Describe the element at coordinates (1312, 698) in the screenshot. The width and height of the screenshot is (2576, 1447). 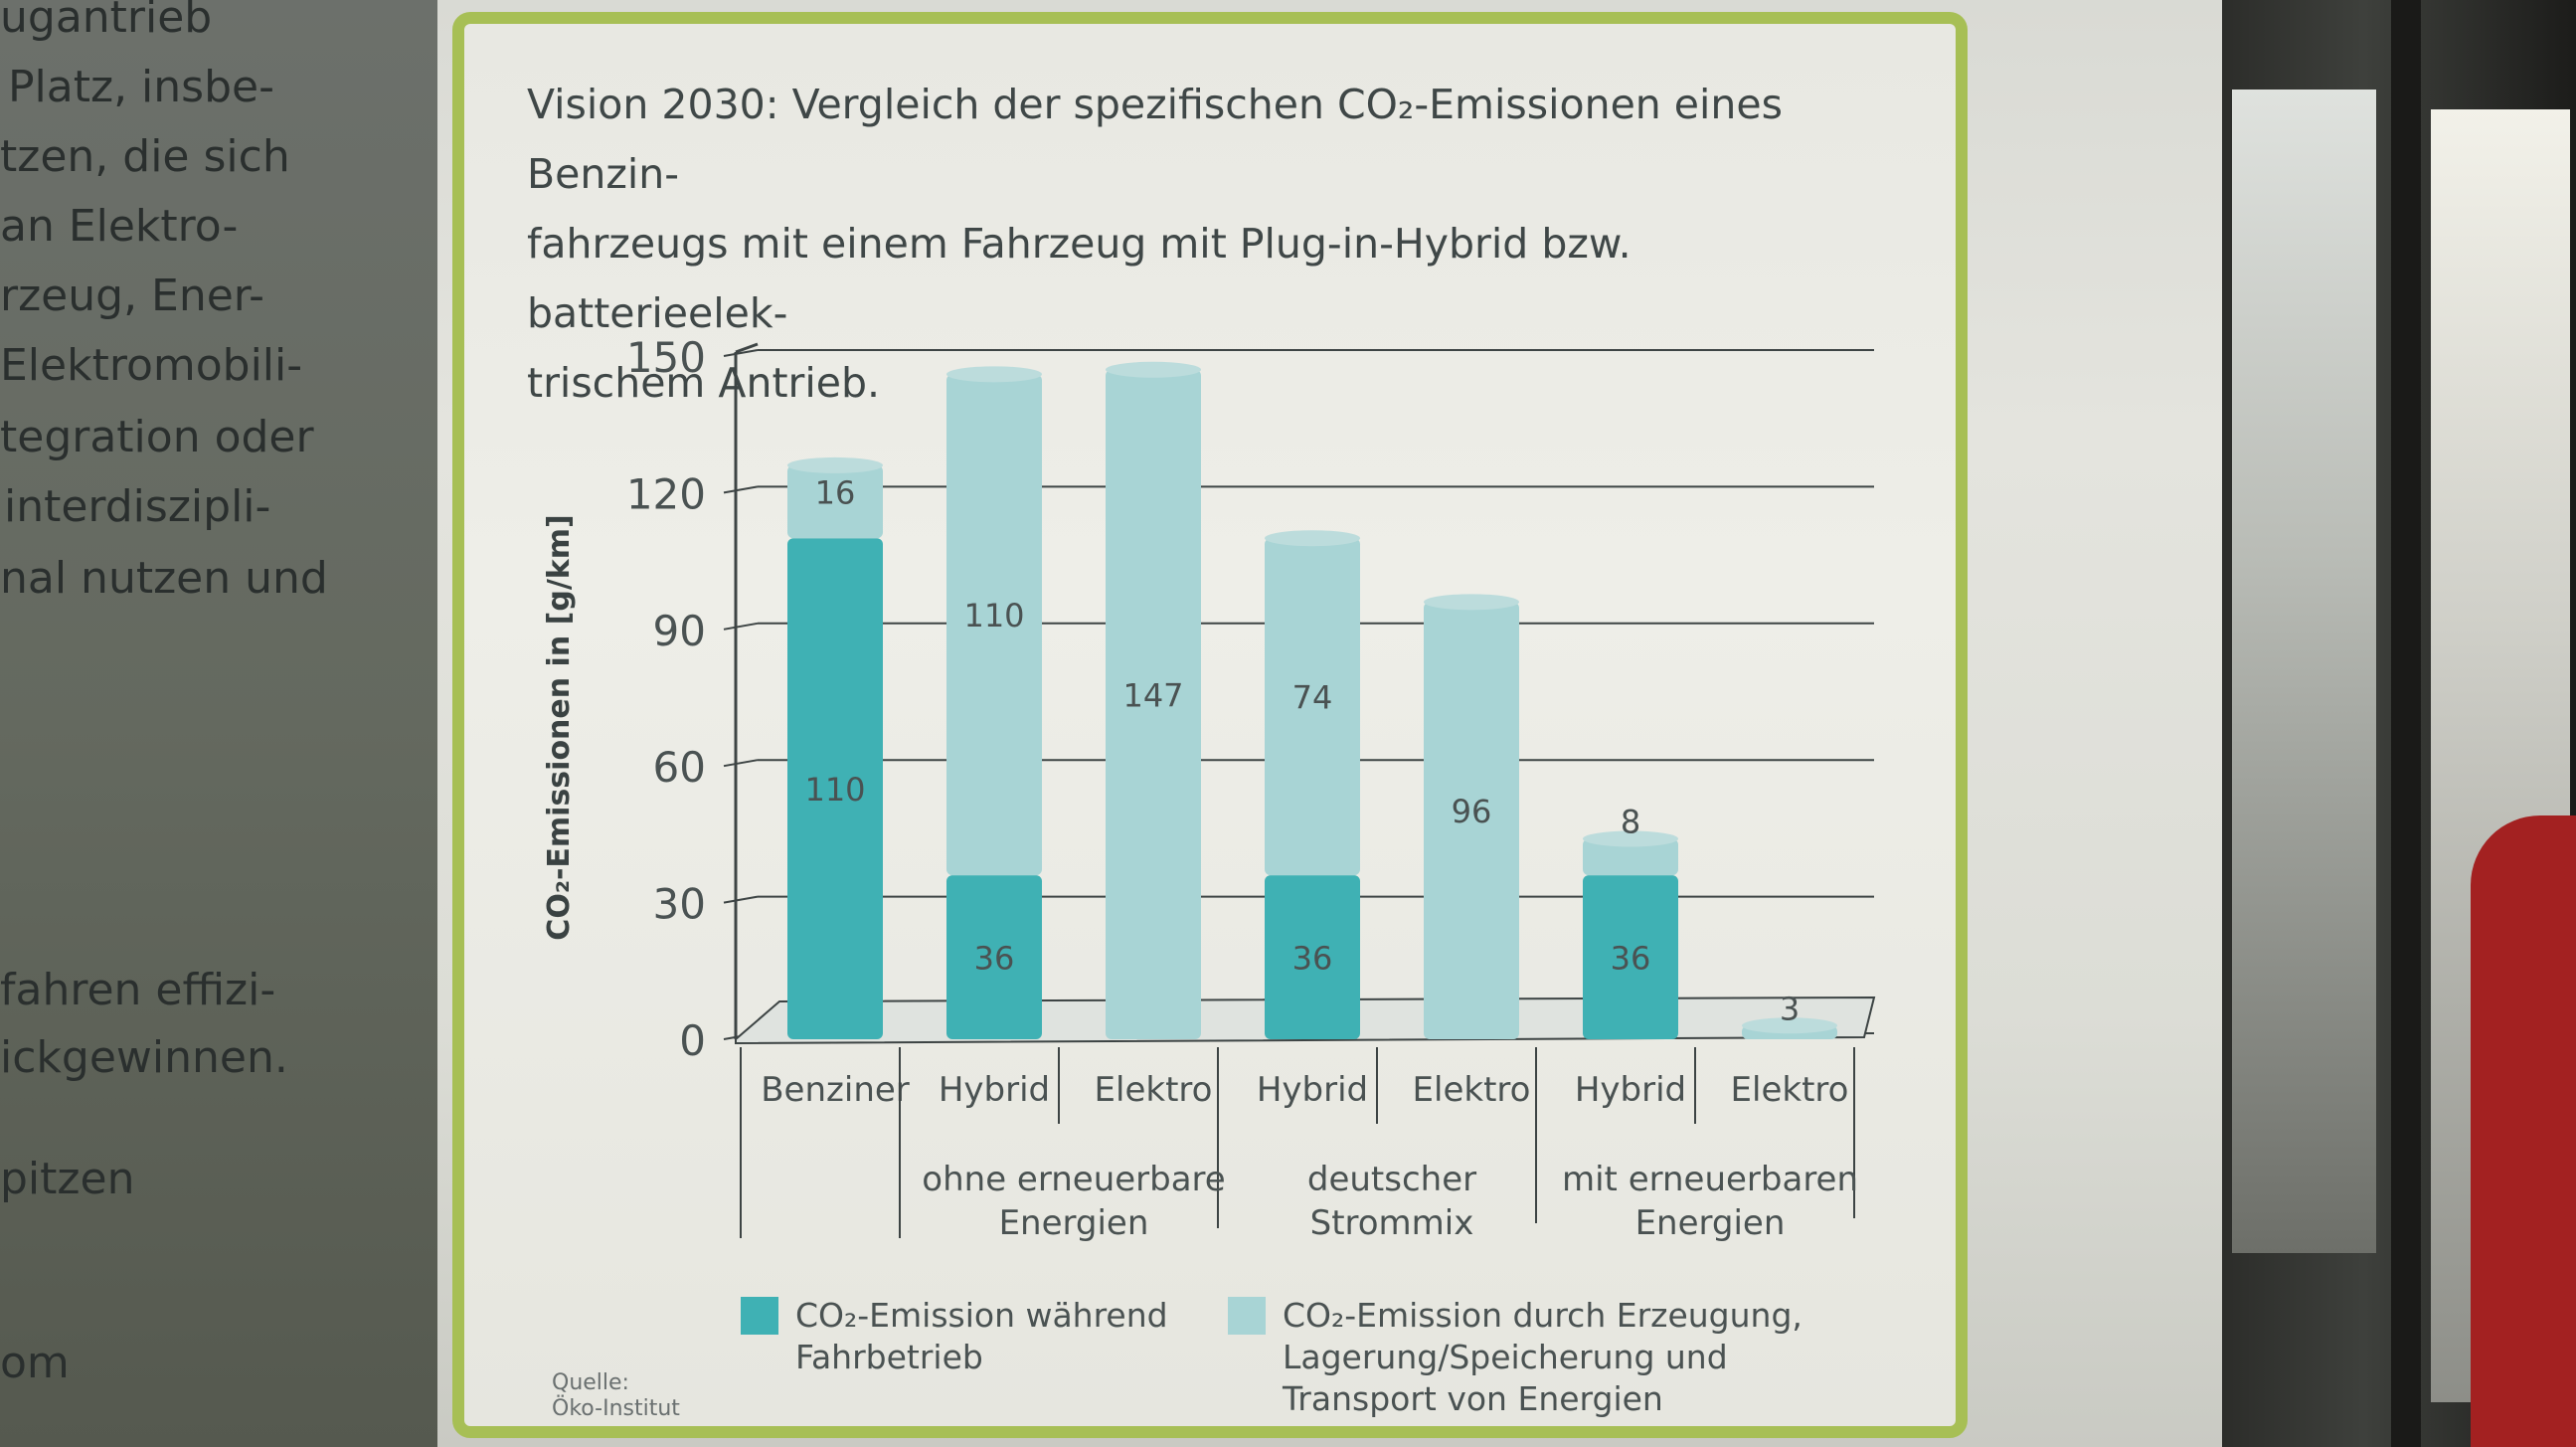
I see `data-label: 74` at that location.